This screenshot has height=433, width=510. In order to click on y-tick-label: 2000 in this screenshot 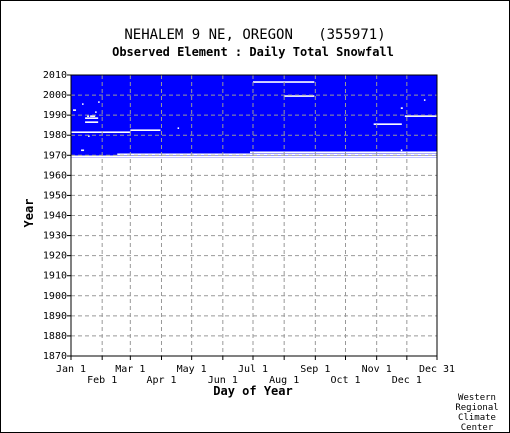, I will do `click(55, 95)`.